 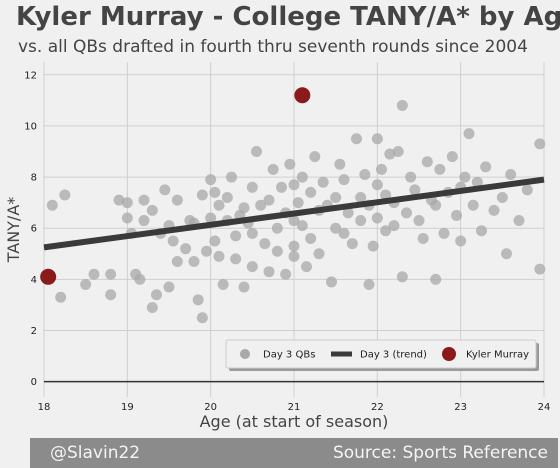 I want to click on x-tick-label: 19, so click(x=127, y=407).